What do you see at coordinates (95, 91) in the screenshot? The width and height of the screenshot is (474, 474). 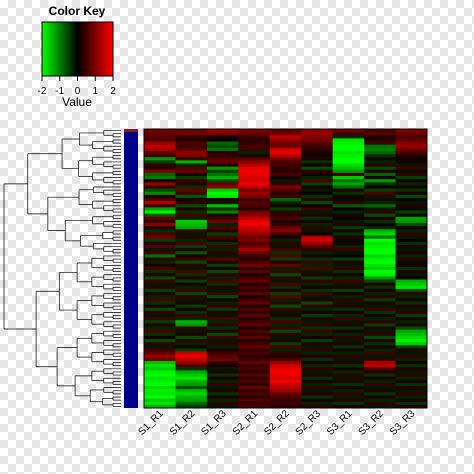 I see `color-key-tick-label: 1` at bounding box center [95, 91].